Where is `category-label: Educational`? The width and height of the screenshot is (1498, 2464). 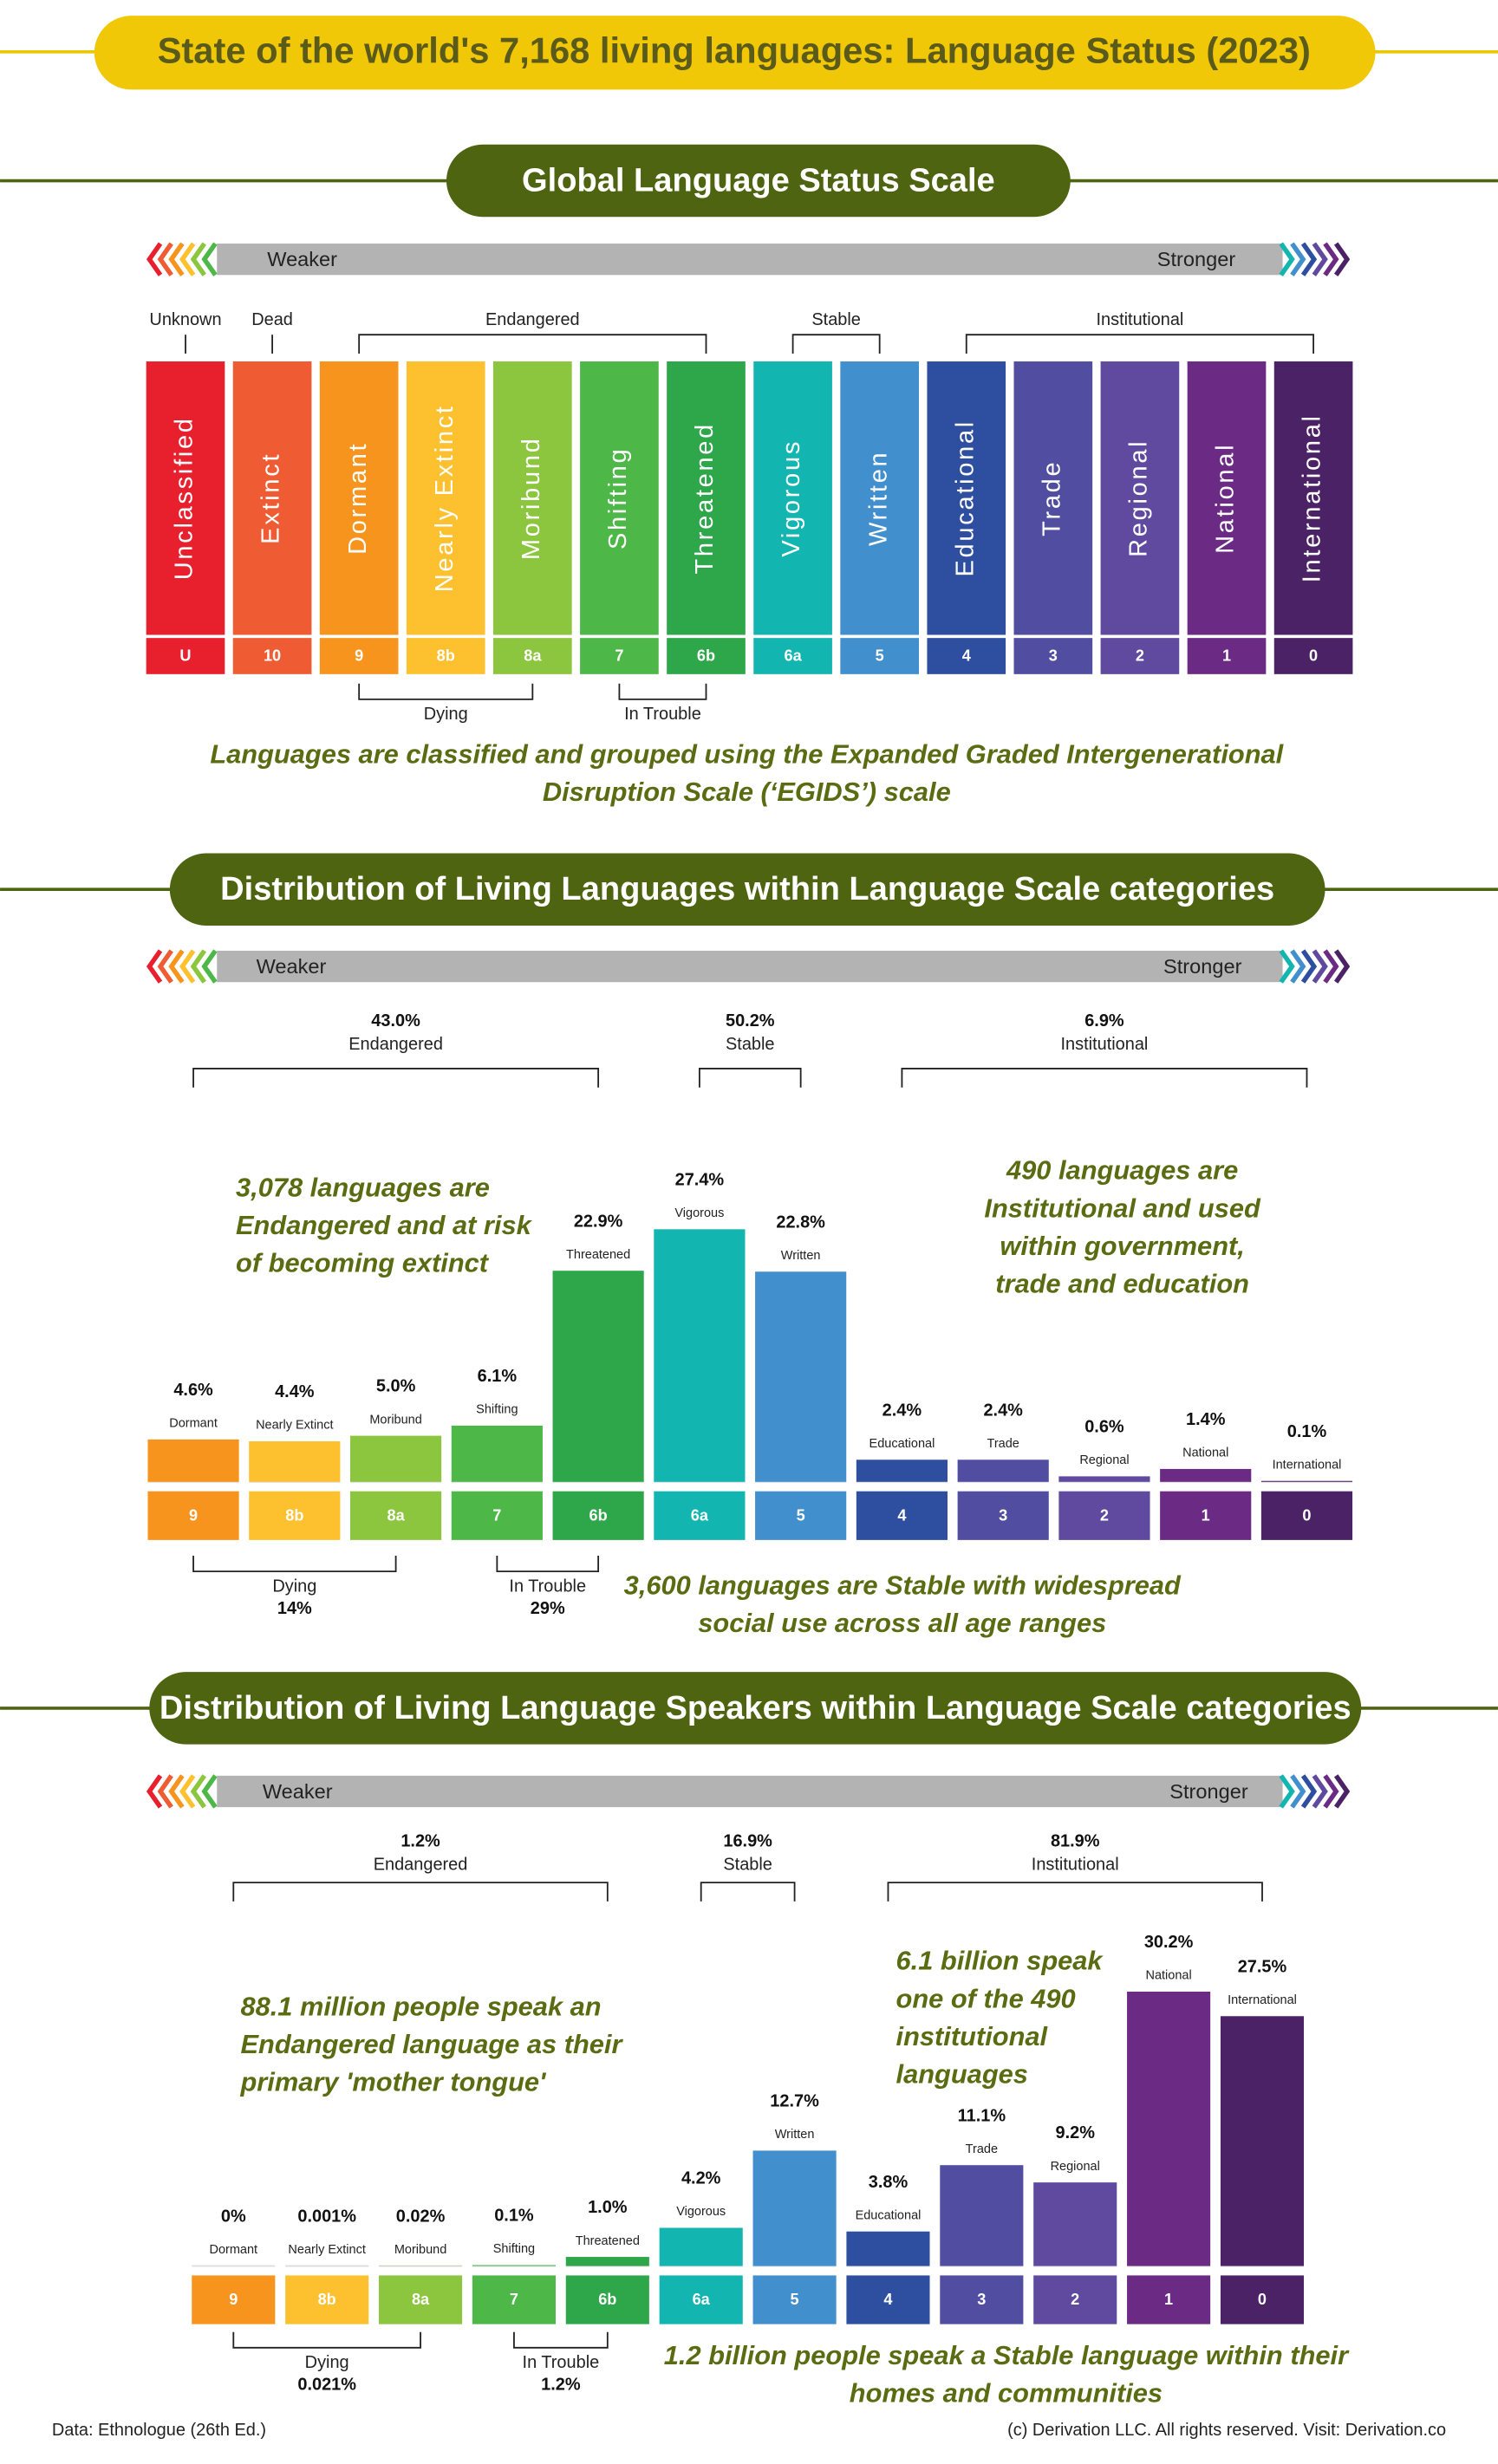
category-label: Educational is located at coordinates (902, 1444).